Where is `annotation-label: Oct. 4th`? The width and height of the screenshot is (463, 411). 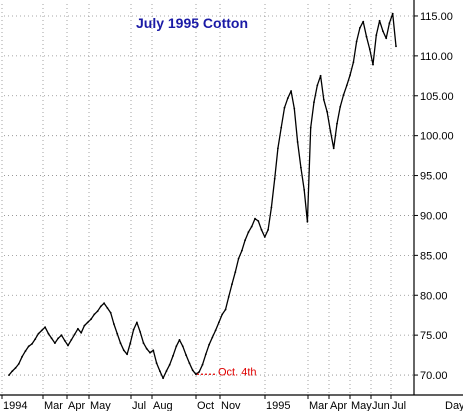 annotation-label: Oct. 4th is located at coordinates (237, 372).